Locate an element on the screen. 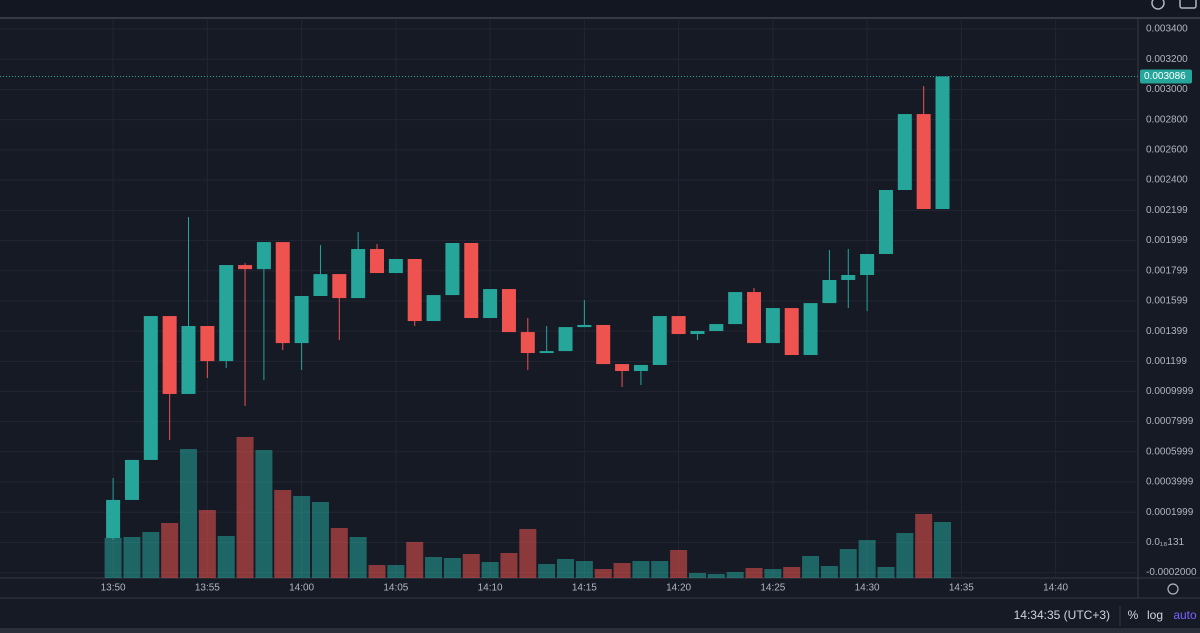 Image resolution: width=1200 pixels, height=633 pixels. y-tick-label: 0.001799 is located at coordinates (1167, 270).